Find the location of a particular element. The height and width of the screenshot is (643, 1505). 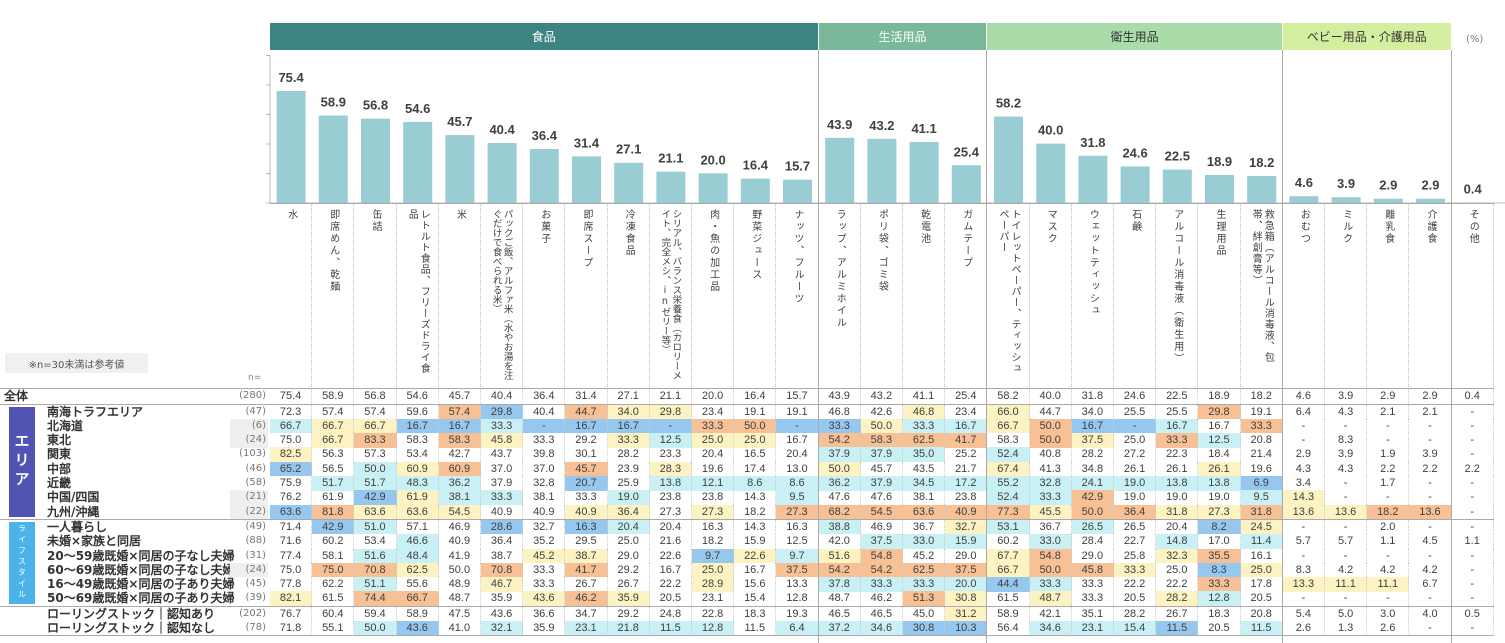

table-cell: 13.3 is located at coordinates (1303, 584).